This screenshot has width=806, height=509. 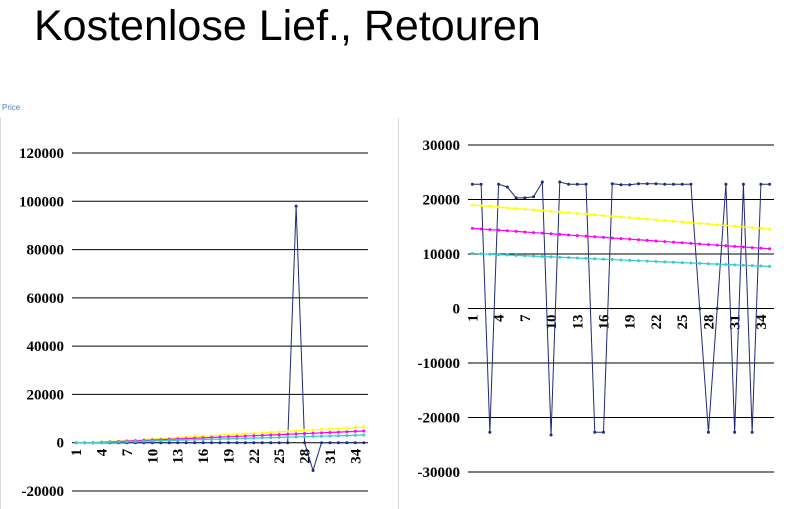 What do you see at coordinates (46, 347) in the screenshot?
I see `y-tick-label: 40000` at bounding box center [46, 347].